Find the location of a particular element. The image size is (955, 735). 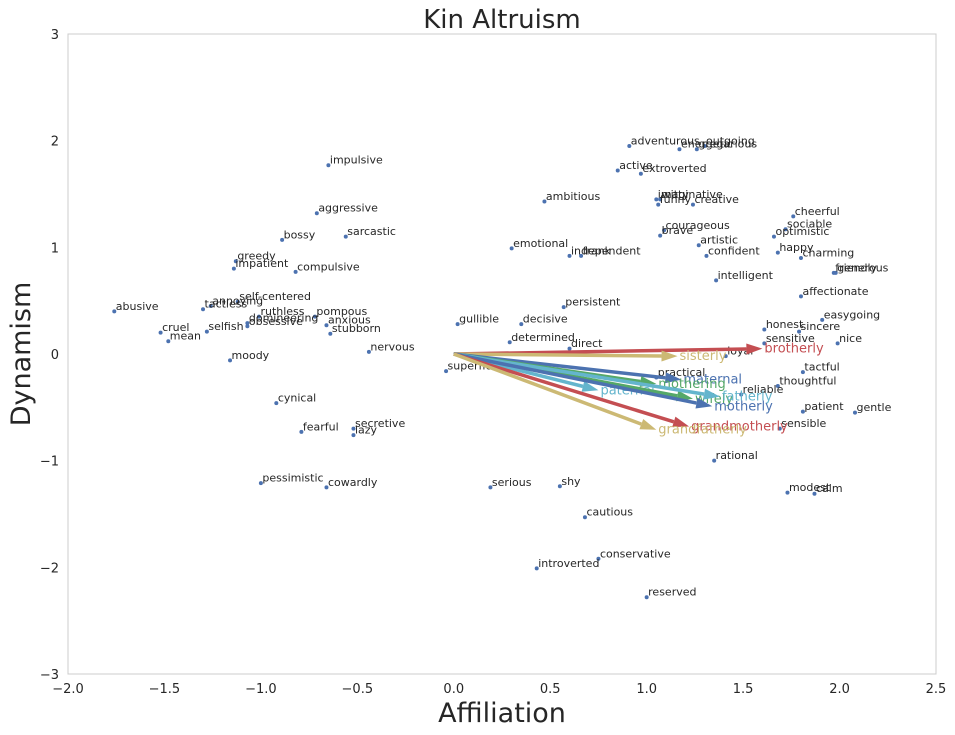

point-label: decisive is located at coordinates (545, 319).